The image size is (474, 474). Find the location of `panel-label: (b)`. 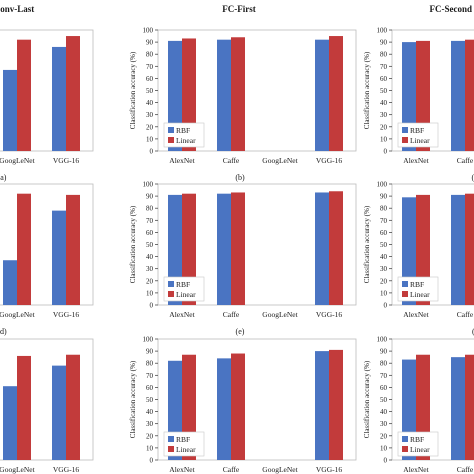

panel-label: (b) is located at coordinates (240, 177).